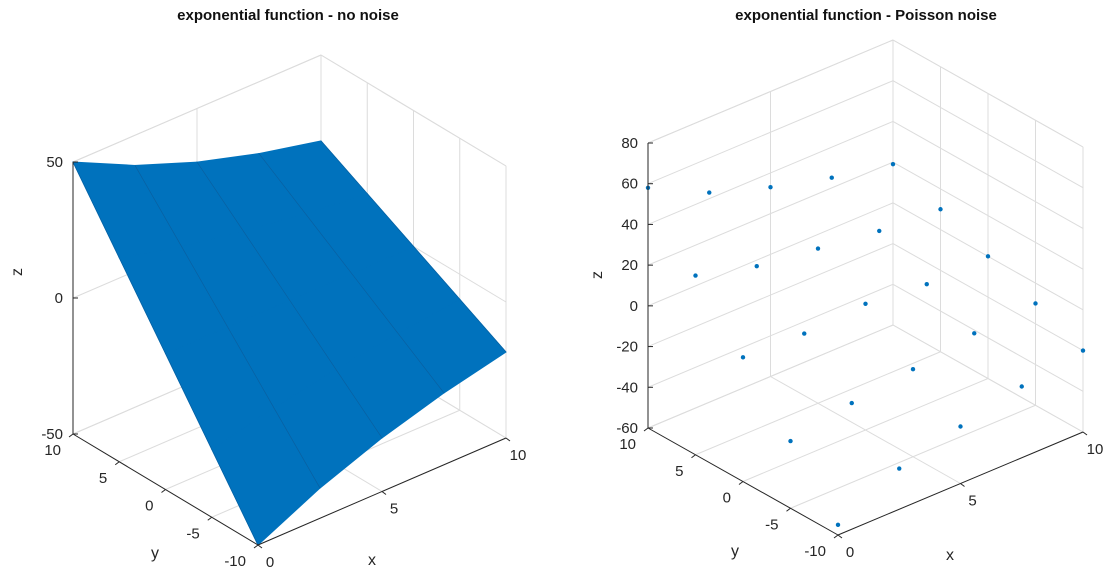 The image size is (1115, 568). I want to click on z-tick-label: 40, so click(629, 224).